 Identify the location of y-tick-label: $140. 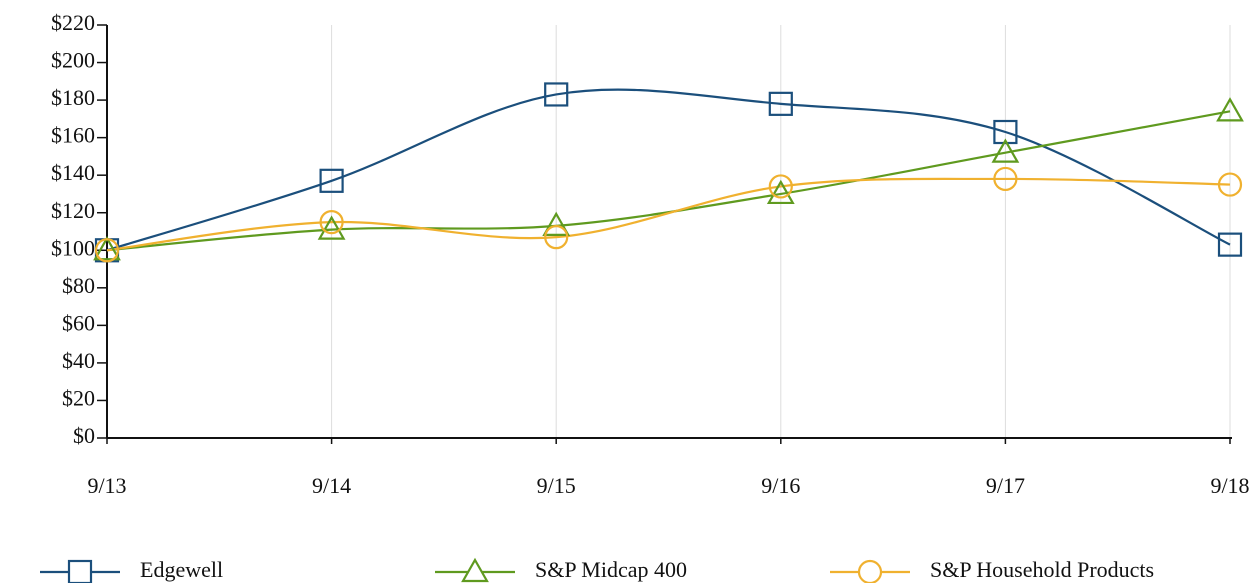
(73, 172).